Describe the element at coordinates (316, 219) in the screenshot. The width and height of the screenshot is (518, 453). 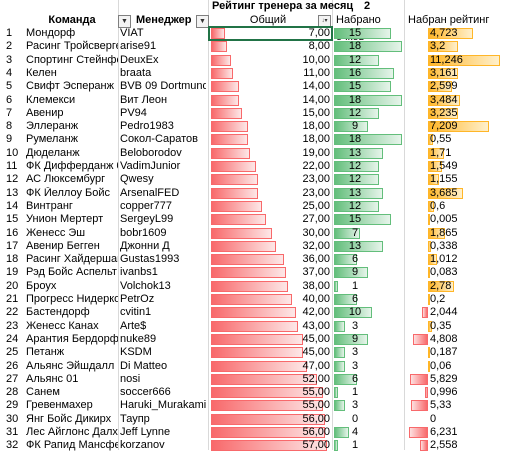
I see `total-value: 27,00` at that location.